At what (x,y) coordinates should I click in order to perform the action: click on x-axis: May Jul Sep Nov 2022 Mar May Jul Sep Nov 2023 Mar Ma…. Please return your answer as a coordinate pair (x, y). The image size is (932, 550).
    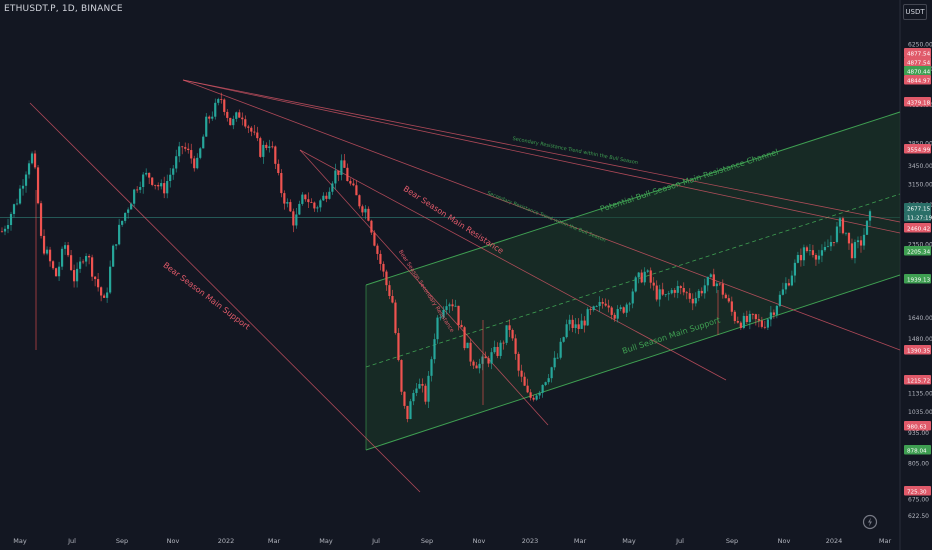
    Looking at the image, I should click on (452, 541).